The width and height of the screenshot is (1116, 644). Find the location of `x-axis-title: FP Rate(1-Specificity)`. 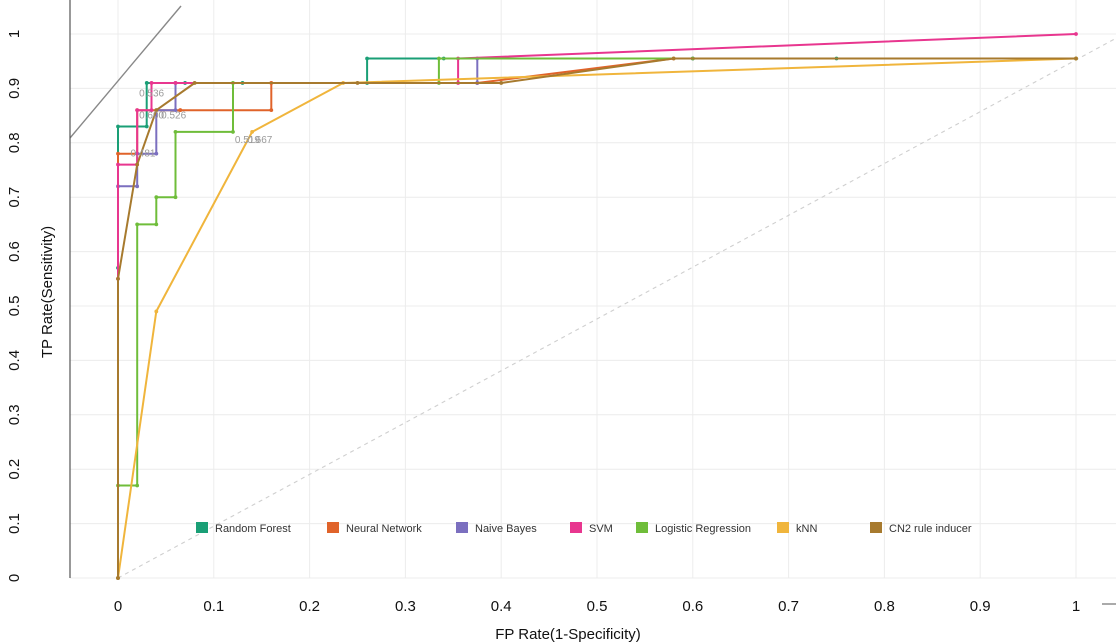

x-axis-title: FP Rate(1-Specificity) is located at coordinates (568, 634).